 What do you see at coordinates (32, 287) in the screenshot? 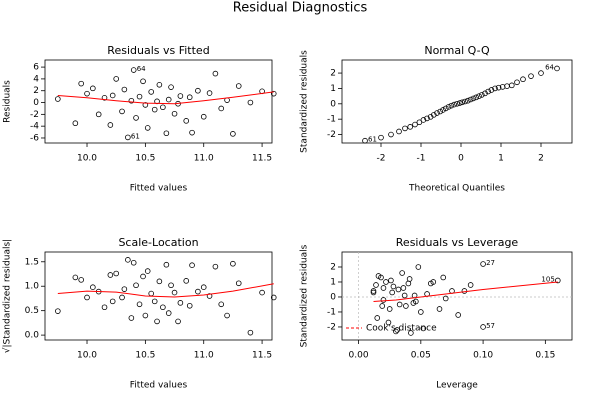
I see `y-tick-label: 1.0` at bounding box center [32, 287].